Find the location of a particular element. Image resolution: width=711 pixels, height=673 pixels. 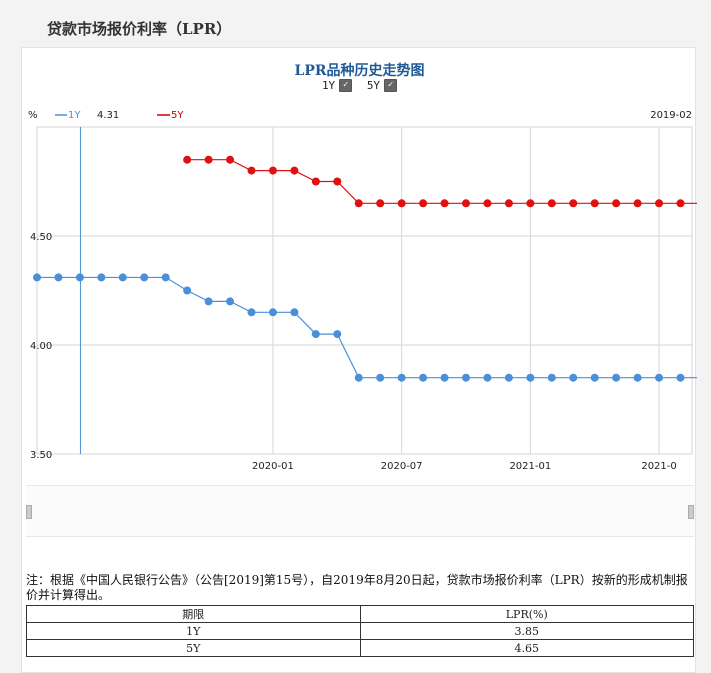

y-tick-label: 4.00 is located at coordinates (41, 346).